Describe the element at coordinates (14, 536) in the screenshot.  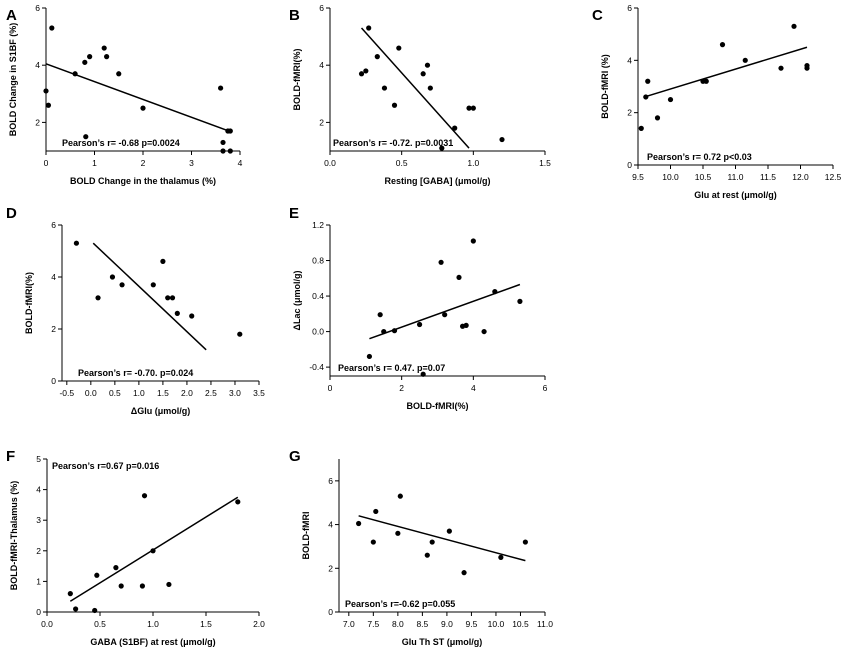
I see `y-axis-label: BOLD-fMRI-Thalamus (%)` at that location.